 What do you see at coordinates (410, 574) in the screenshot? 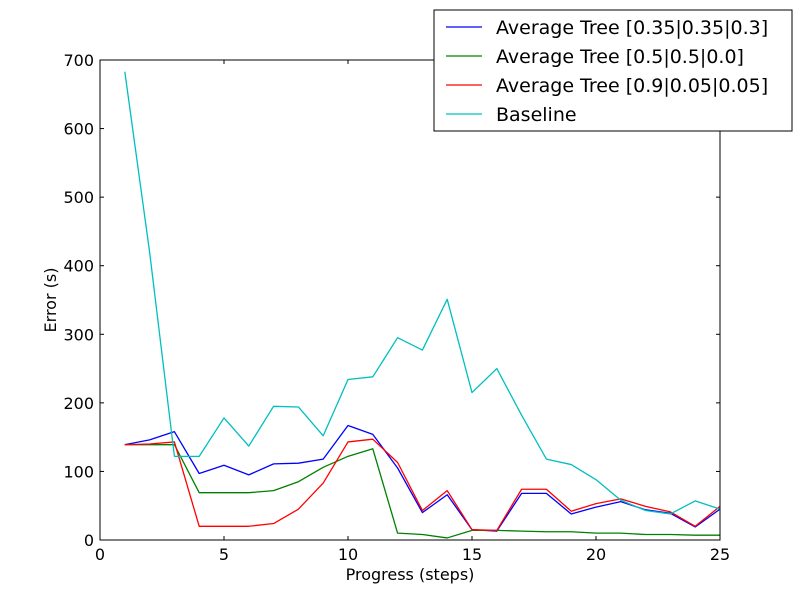
I see `x-axis-label: Progress (steps)` at bounding box center [410, 574].